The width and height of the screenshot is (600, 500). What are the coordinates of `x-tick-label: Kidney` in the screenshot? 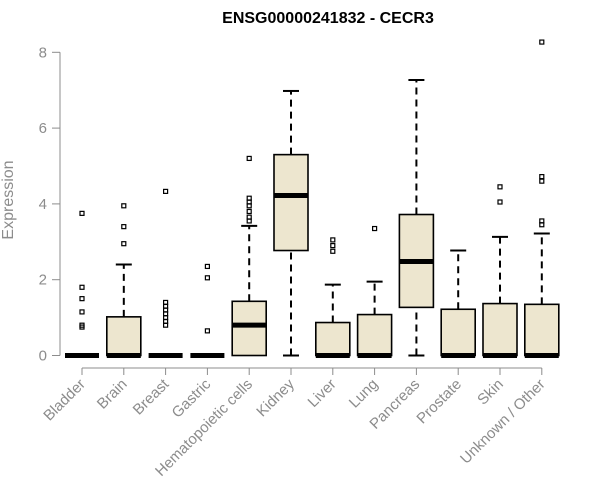 It's located at (275, 397).